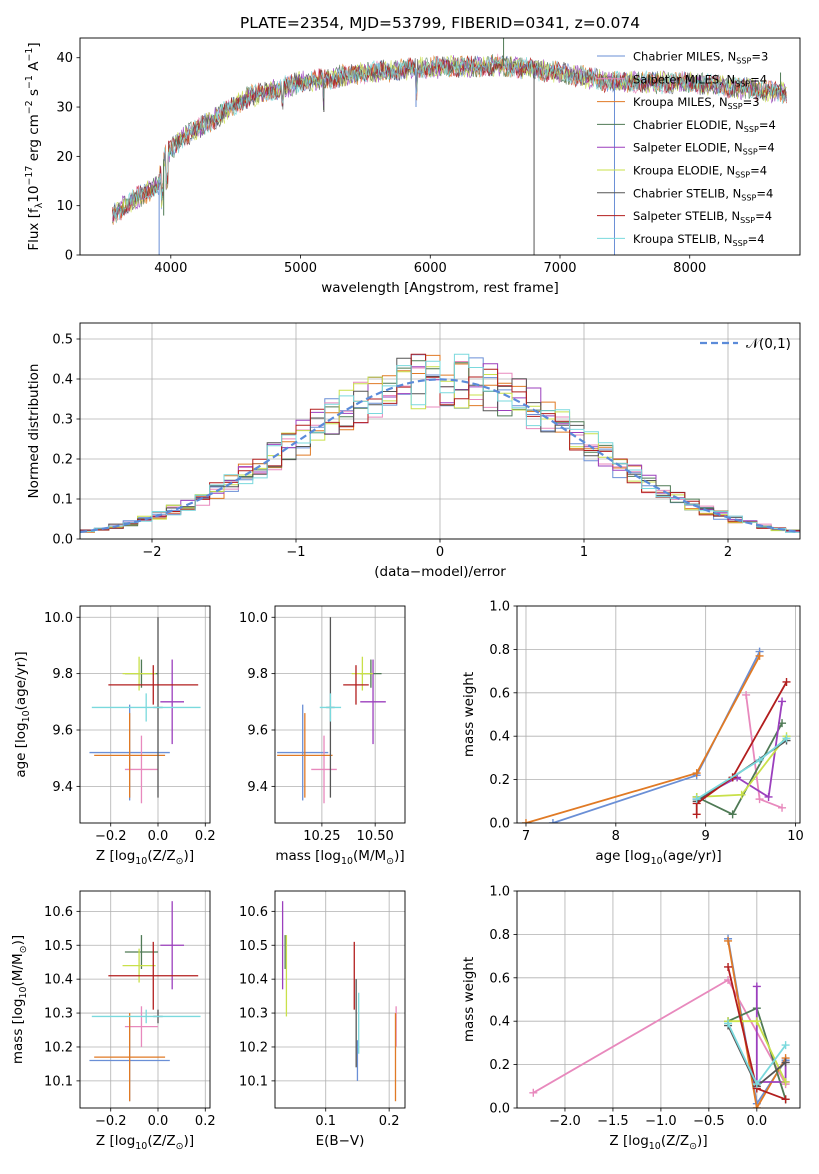 The width and height of the screenshot is (819, 1174). I want to click on x-axis-label: mass [log10(M/M⊙)], so click(339, 857).